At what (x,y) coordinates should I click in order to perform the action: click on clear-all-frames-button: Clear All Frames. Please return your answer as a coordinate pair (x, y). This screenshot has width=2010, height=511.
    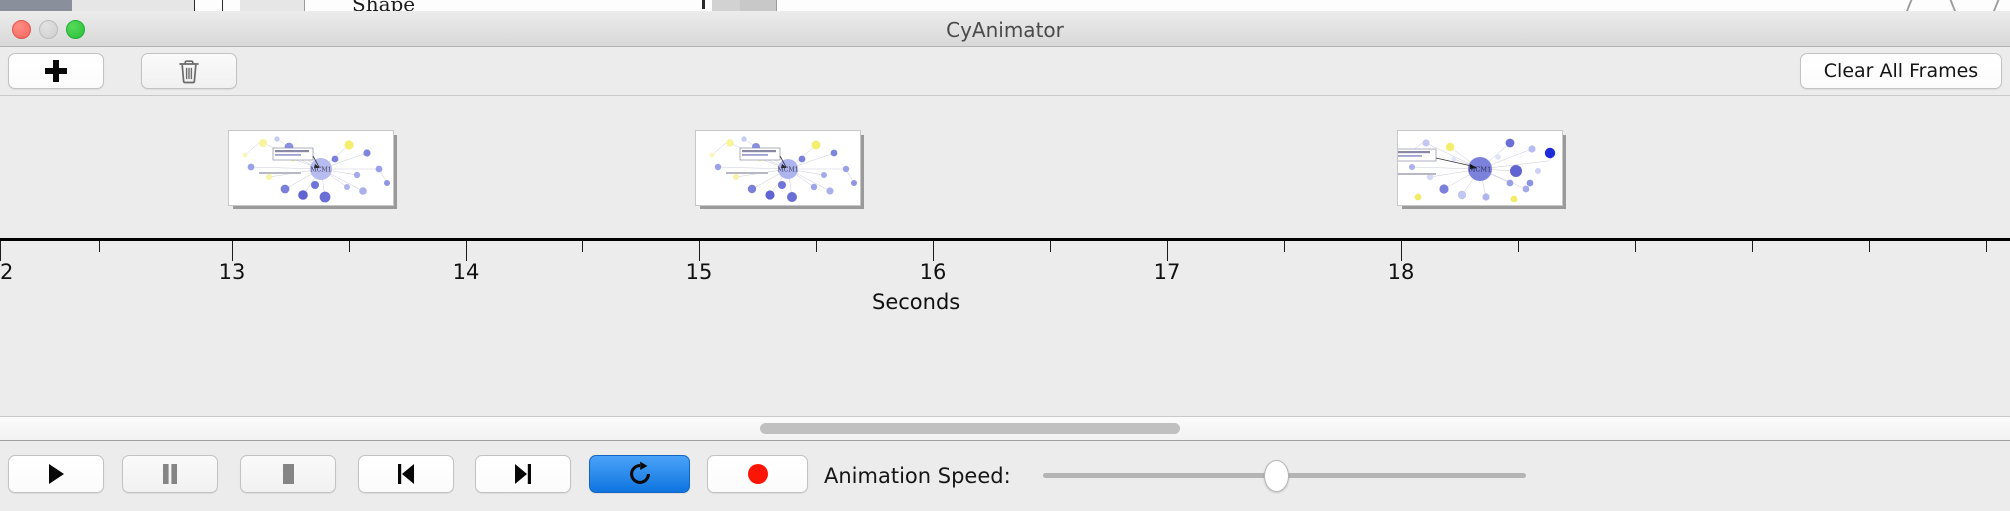
    Looking at the image, I should click on (1901, 71).